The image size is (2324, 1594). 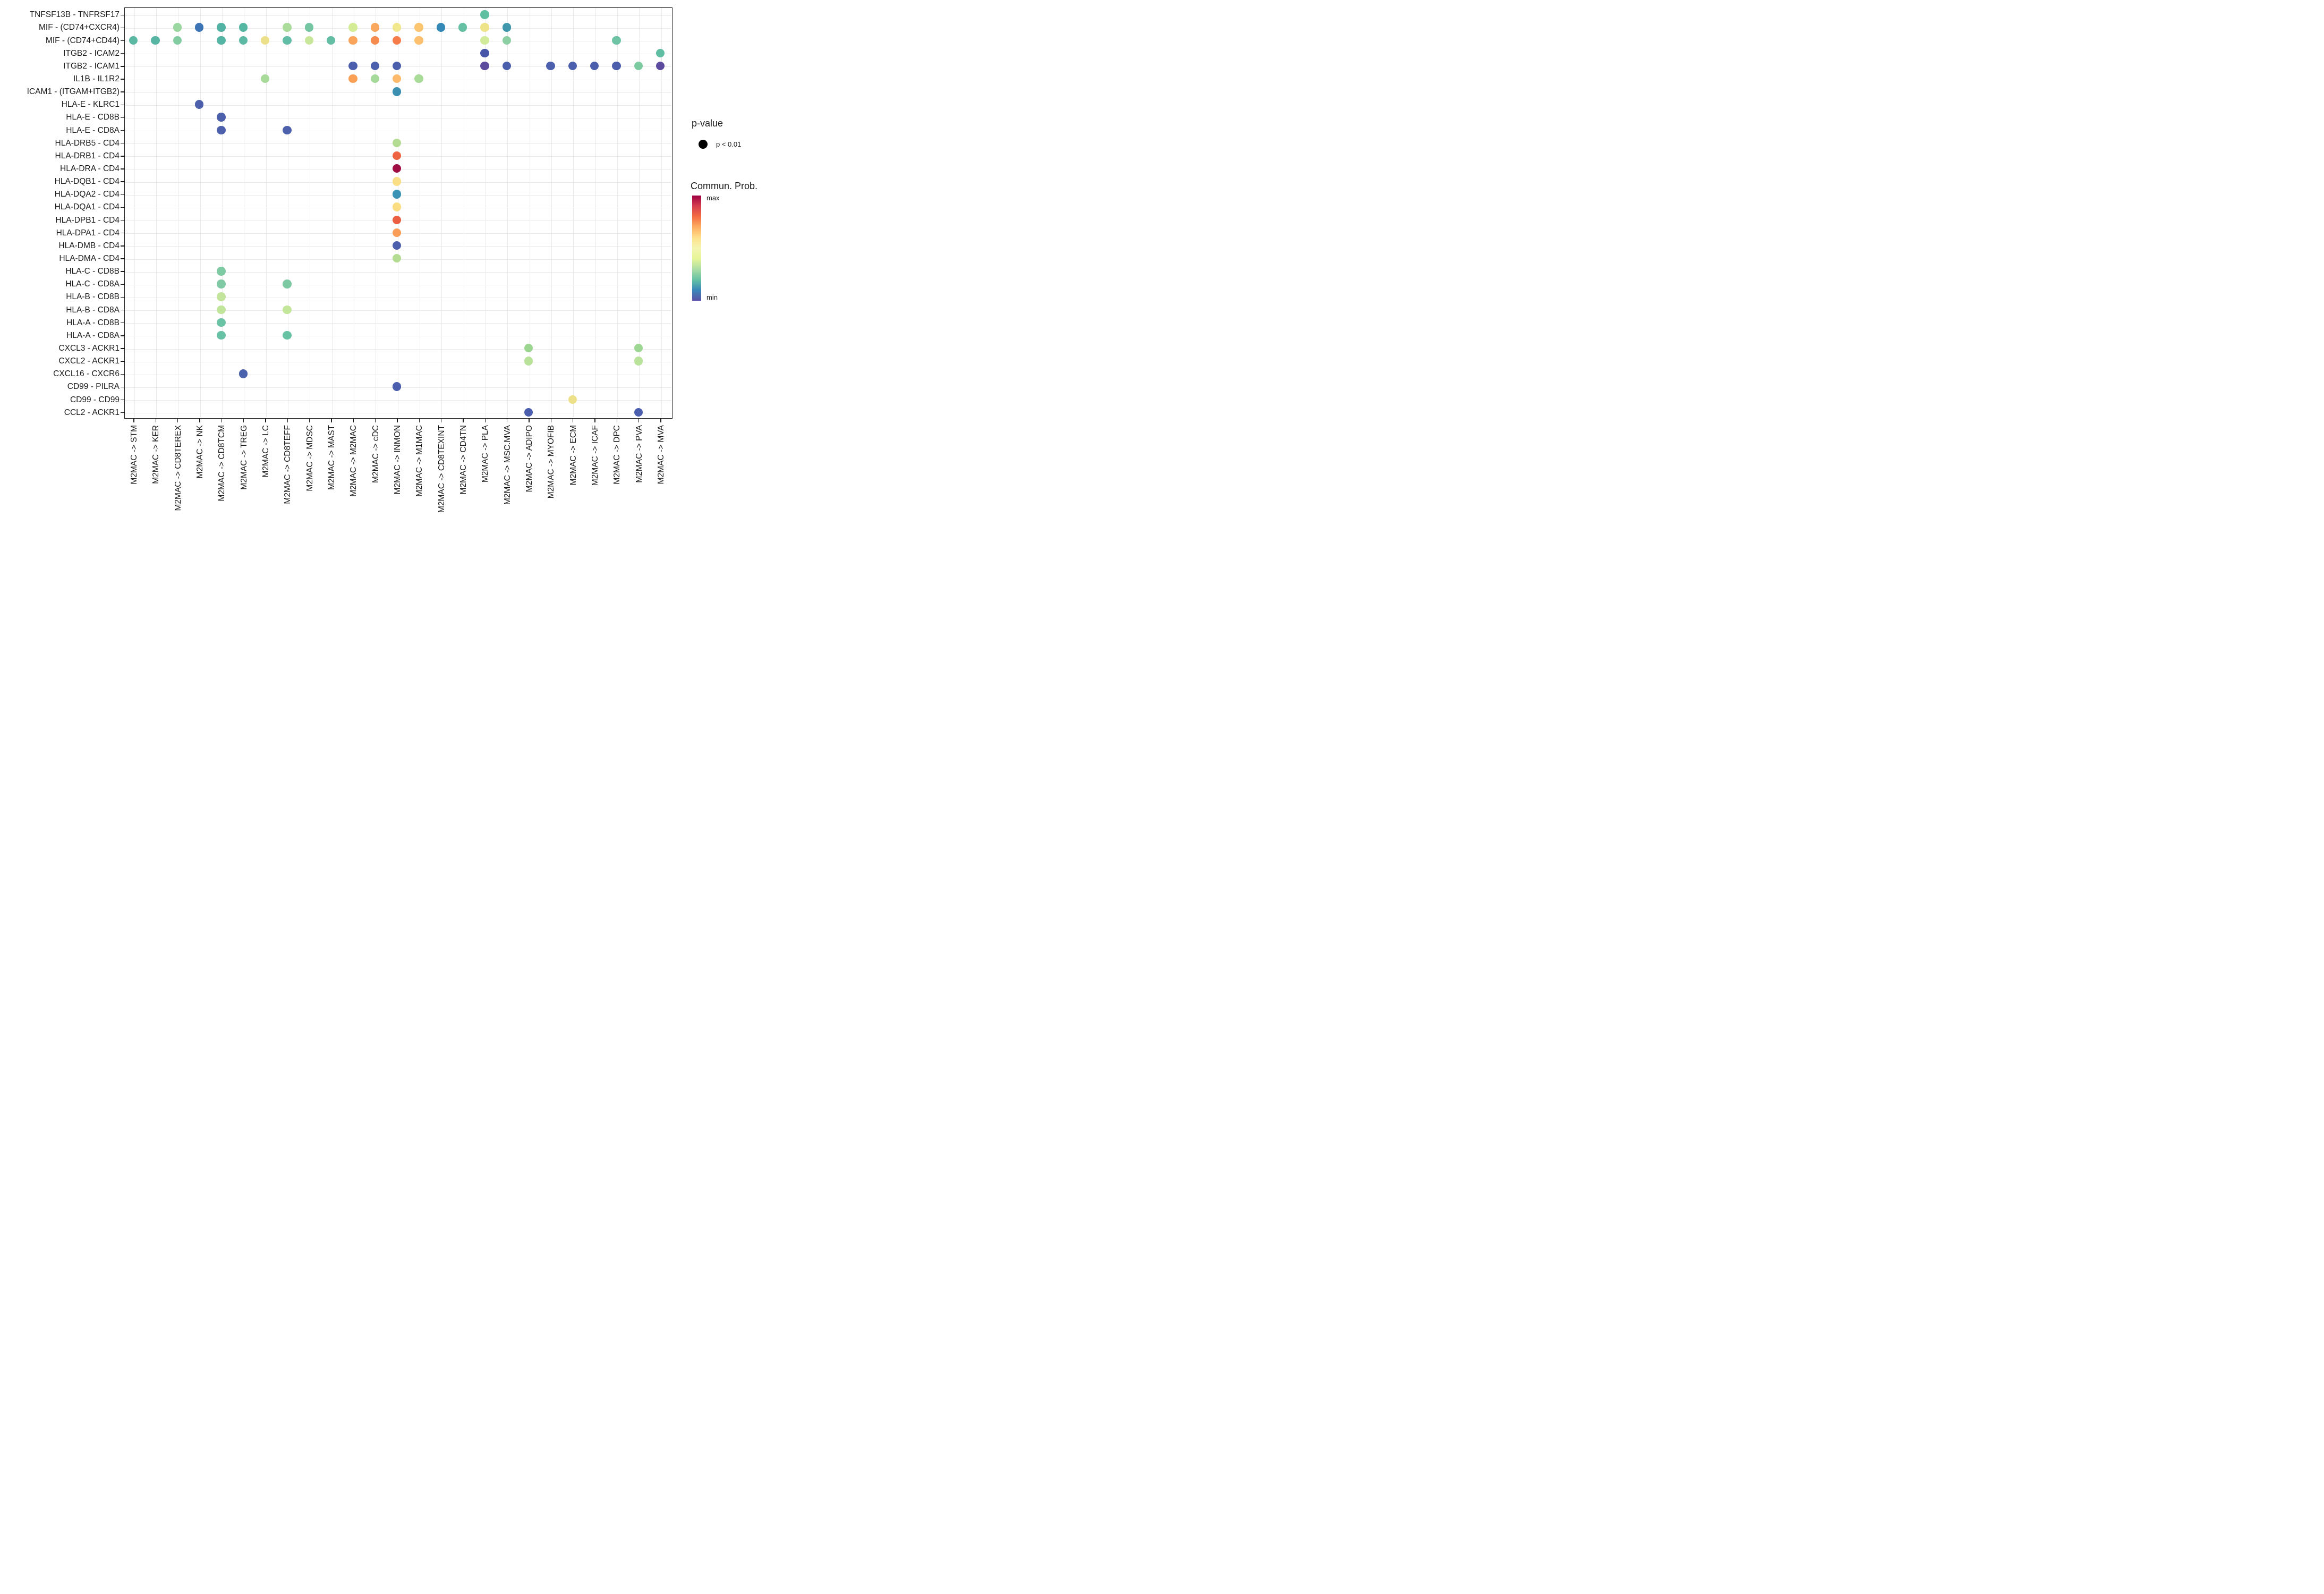 What do you see at coordinates (93, 310) in the screenshot?
I see `y-tick-label: HLA-B - CD8A` at bounding box center [93, 310].